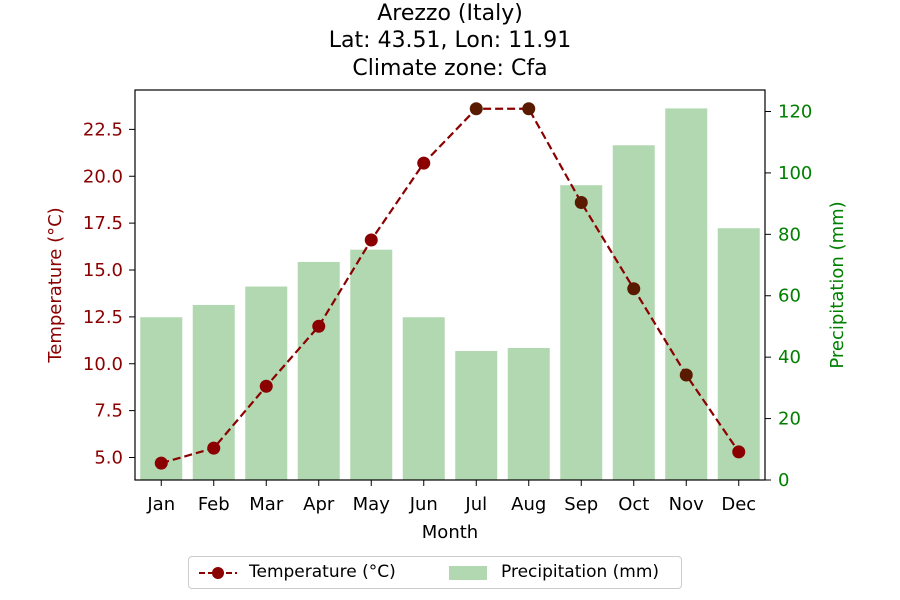 This screenshot has width=900, height=600. Describe the element at coordinates (581, 202) in the screenshot. I see `temperature-point-sep` at that location.